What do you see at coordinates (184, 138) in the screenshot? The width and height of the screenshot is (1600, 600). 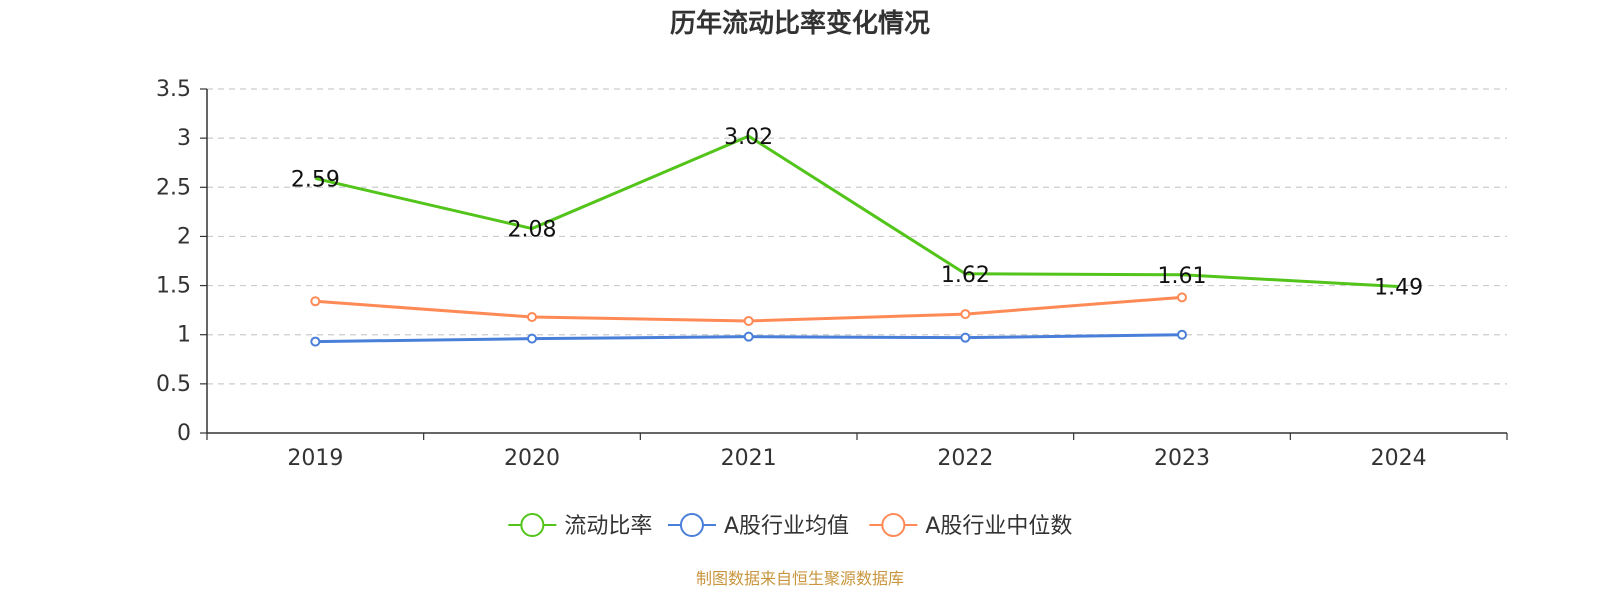 I see `y-tick-label: 3` at bounding box center [184, 138].